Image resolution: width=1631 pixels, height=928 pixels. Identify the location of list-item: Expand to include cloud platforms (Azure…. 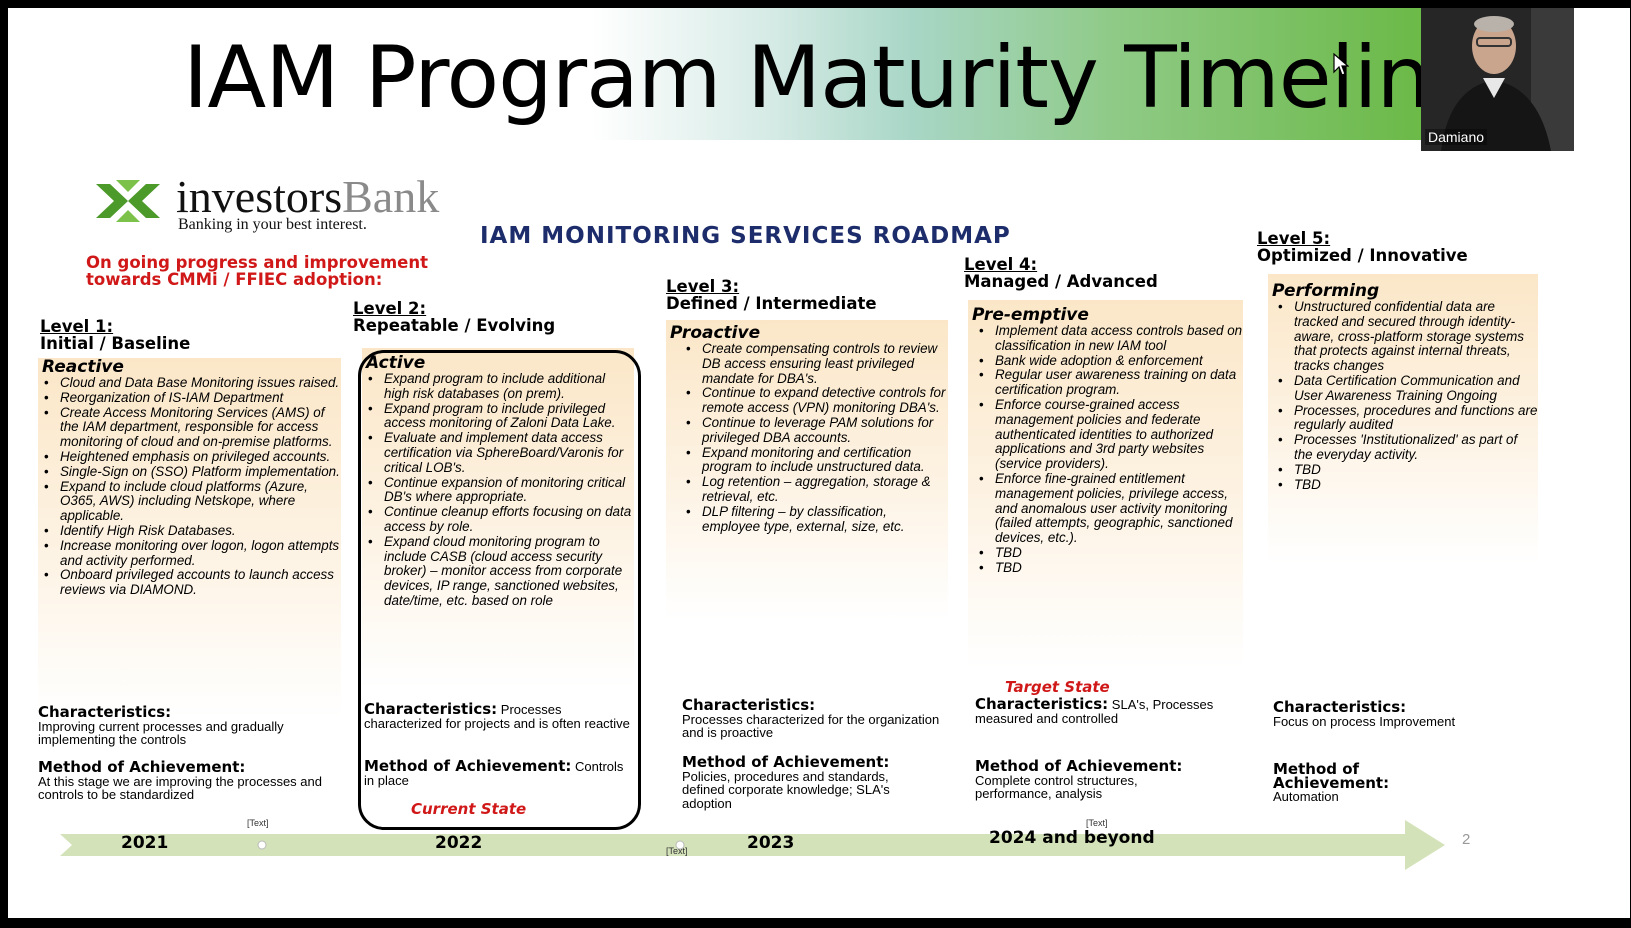
(192, 501).